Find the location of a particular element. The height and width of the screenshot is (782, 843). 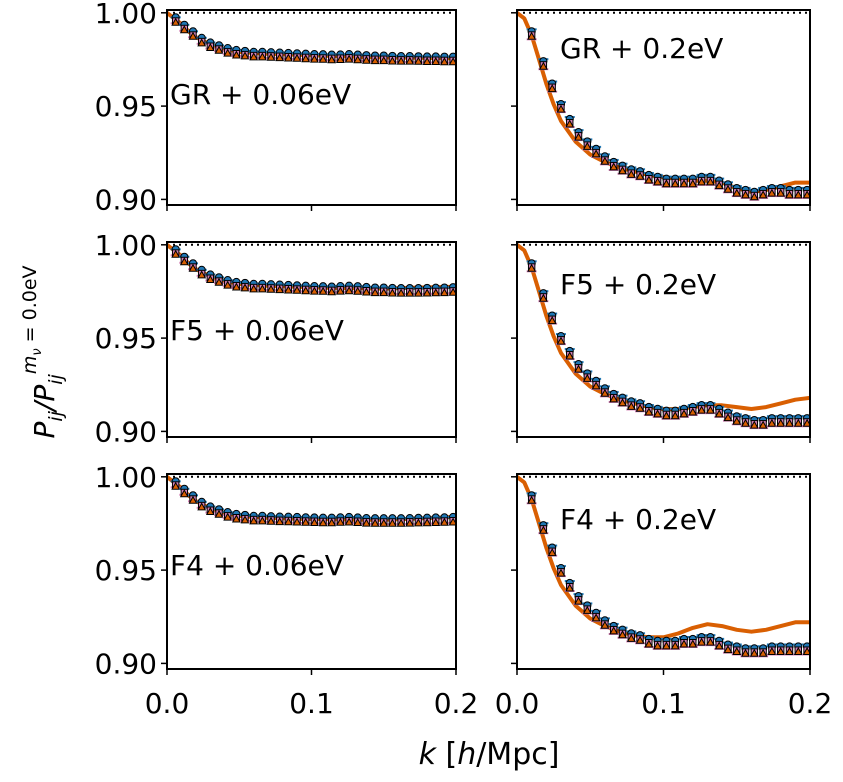

panel-2: 1.00 0.95 0.90 F5 + 0.06eV is located at coordinates (276, 338).